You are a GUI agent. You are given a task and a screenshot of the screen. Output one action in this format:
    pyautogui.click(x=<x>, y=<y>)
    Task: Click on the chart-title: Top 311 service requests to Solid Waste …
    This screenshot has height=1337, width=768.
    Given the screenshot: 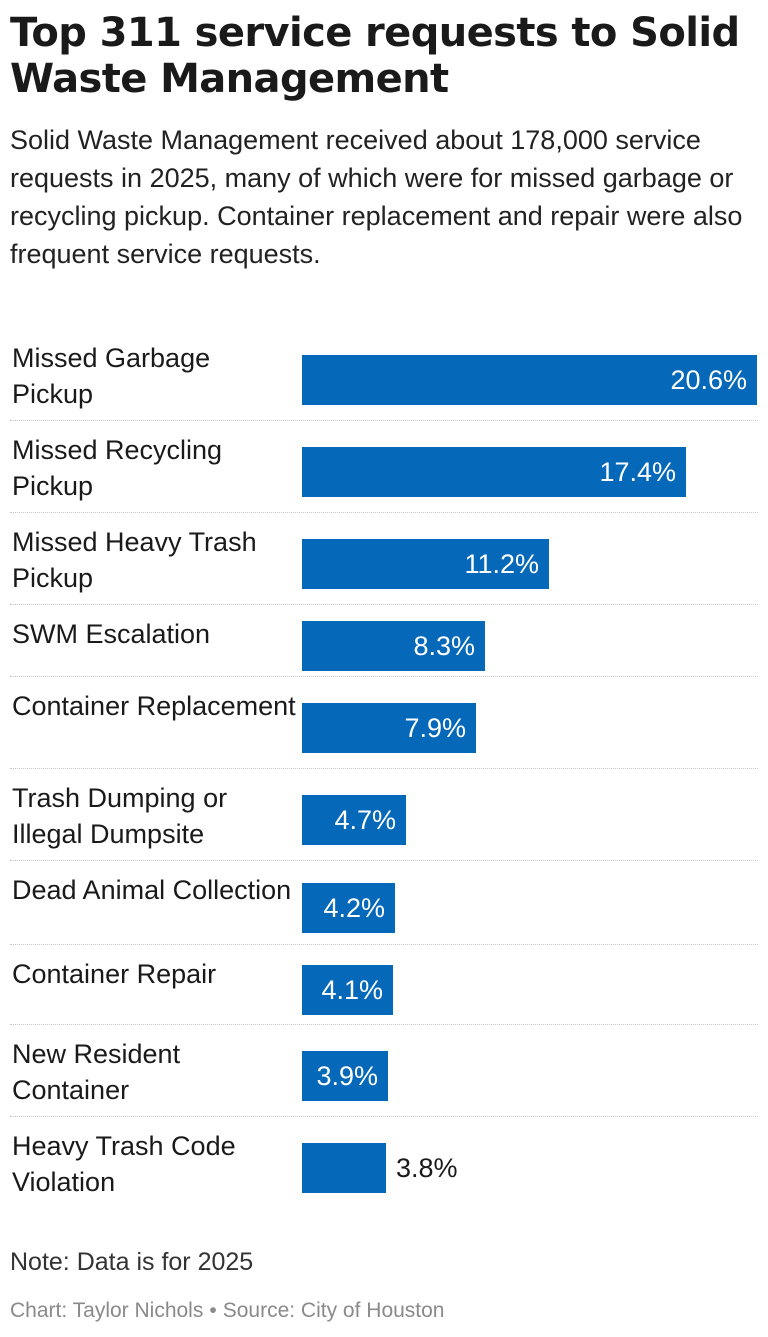 What is the action you would take?
    pyautogui.click(x=375, y=56)
    